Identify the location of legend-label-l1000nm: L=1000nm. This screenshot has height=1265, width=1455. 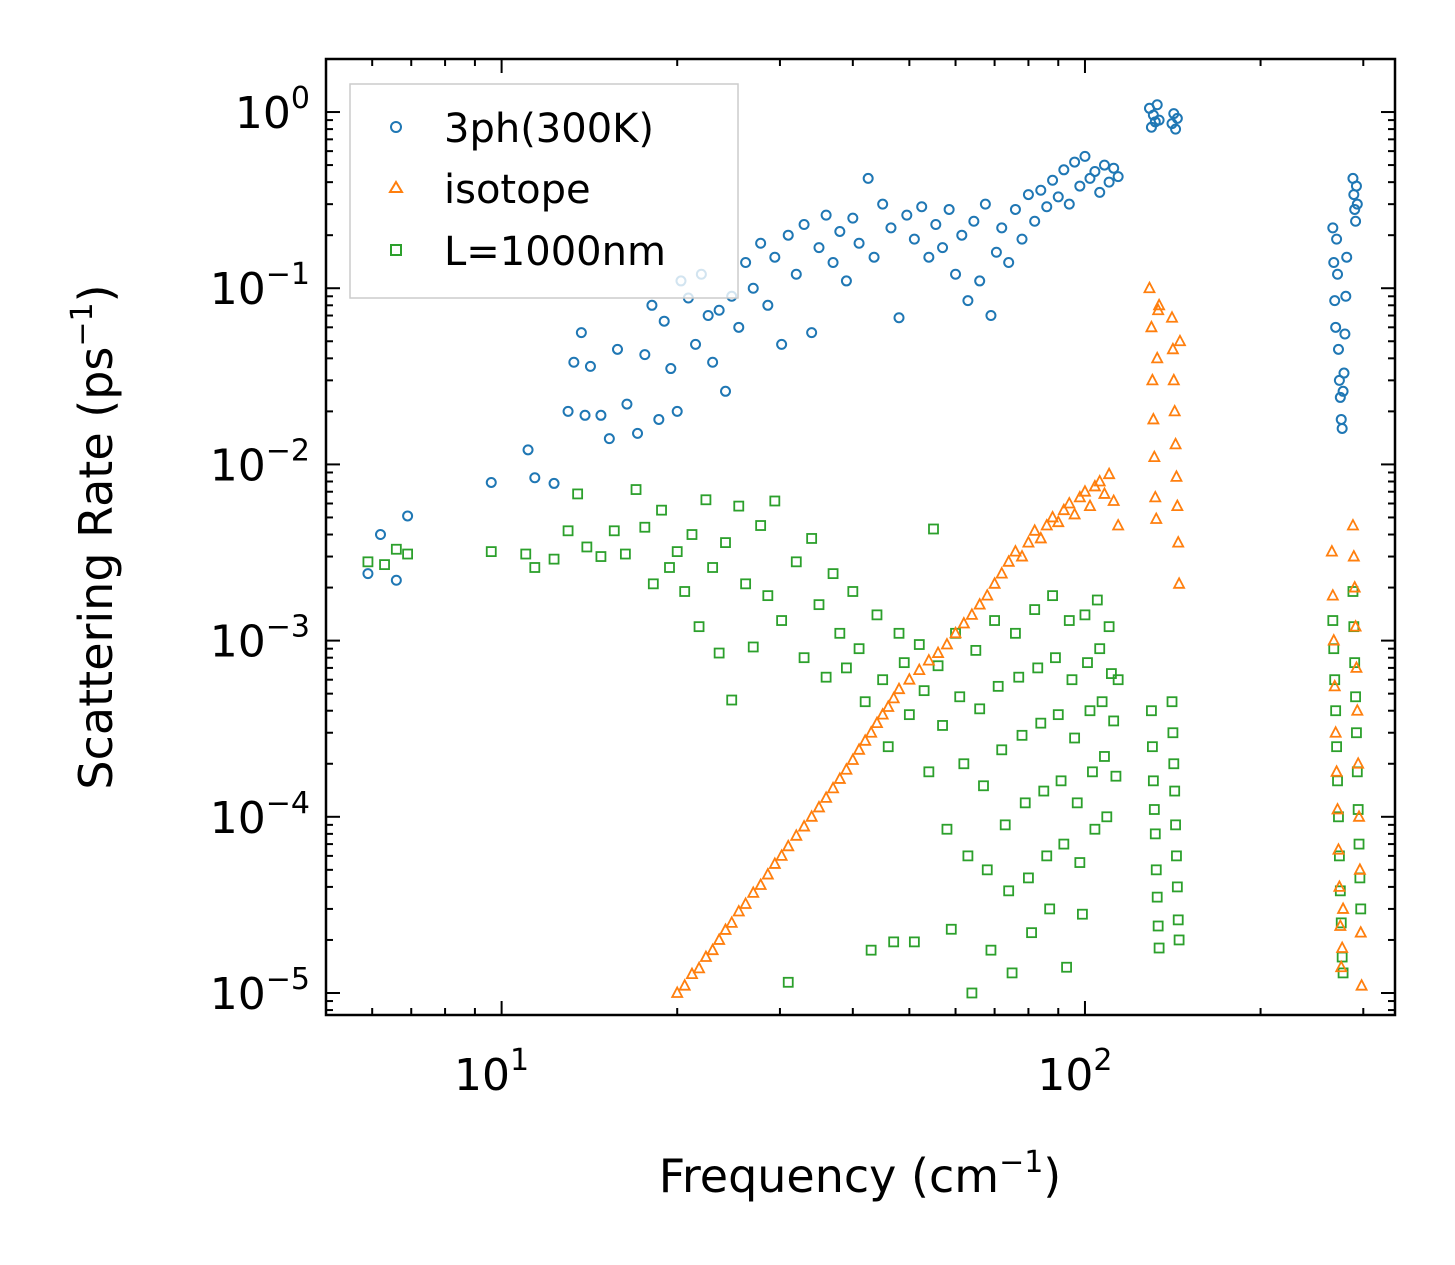
(555, 252).